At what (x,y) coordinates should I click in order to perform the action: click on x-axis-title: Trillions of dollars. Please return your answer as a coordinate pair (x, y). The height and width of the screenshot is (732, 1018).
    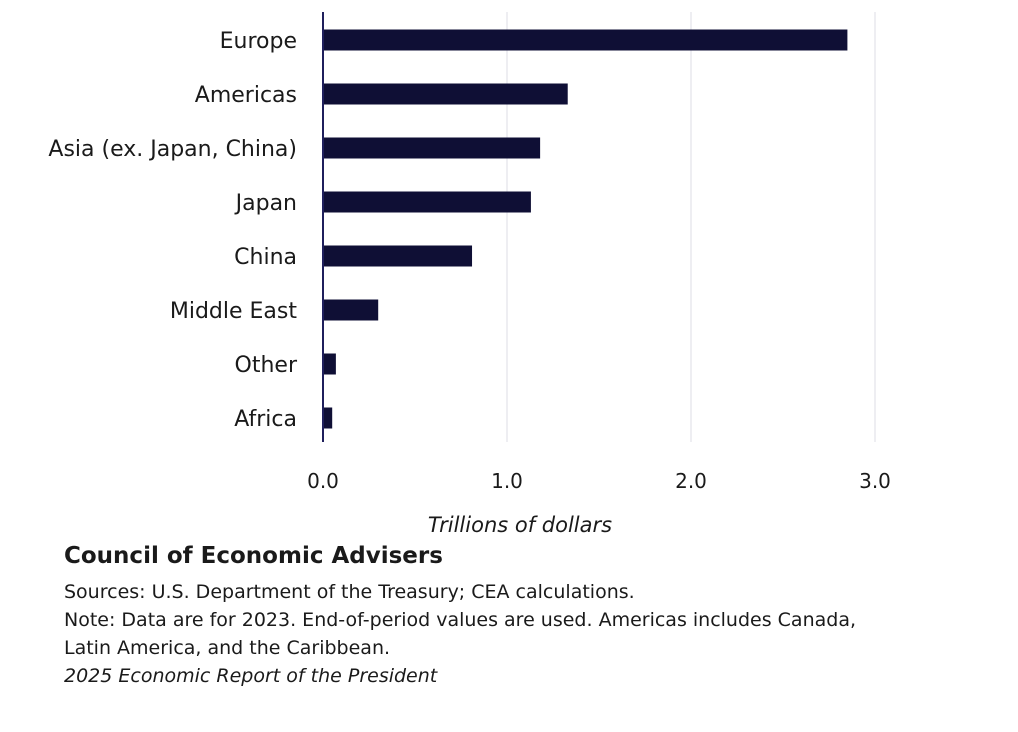
    Looking at the image, I should click on (520, 525).